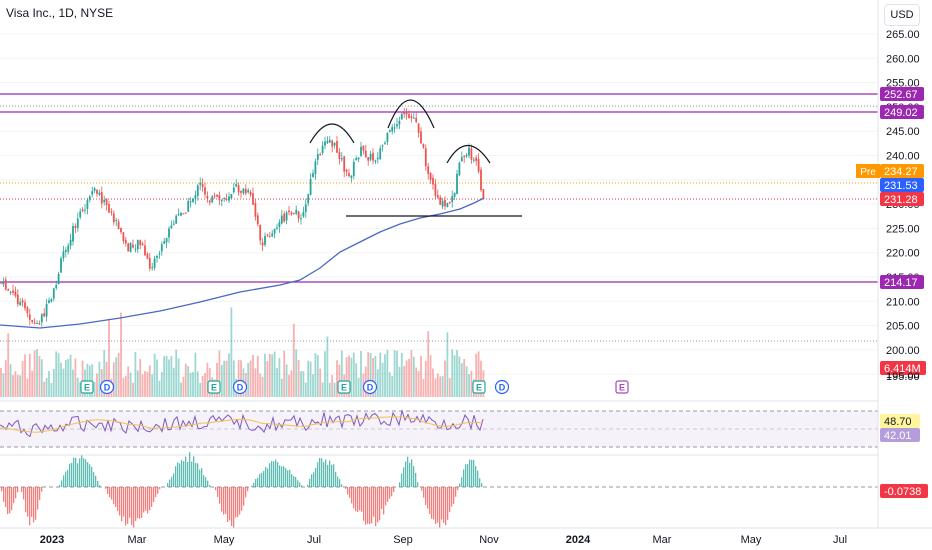 This screenshot has width=932, height=550. What do you see at coordinates (466, 538) in the screenshot?
I see `time-axis: 2023 Mar May Jul Sep Nov 2024 Mar May Jul` at bounding box center [466, 538].